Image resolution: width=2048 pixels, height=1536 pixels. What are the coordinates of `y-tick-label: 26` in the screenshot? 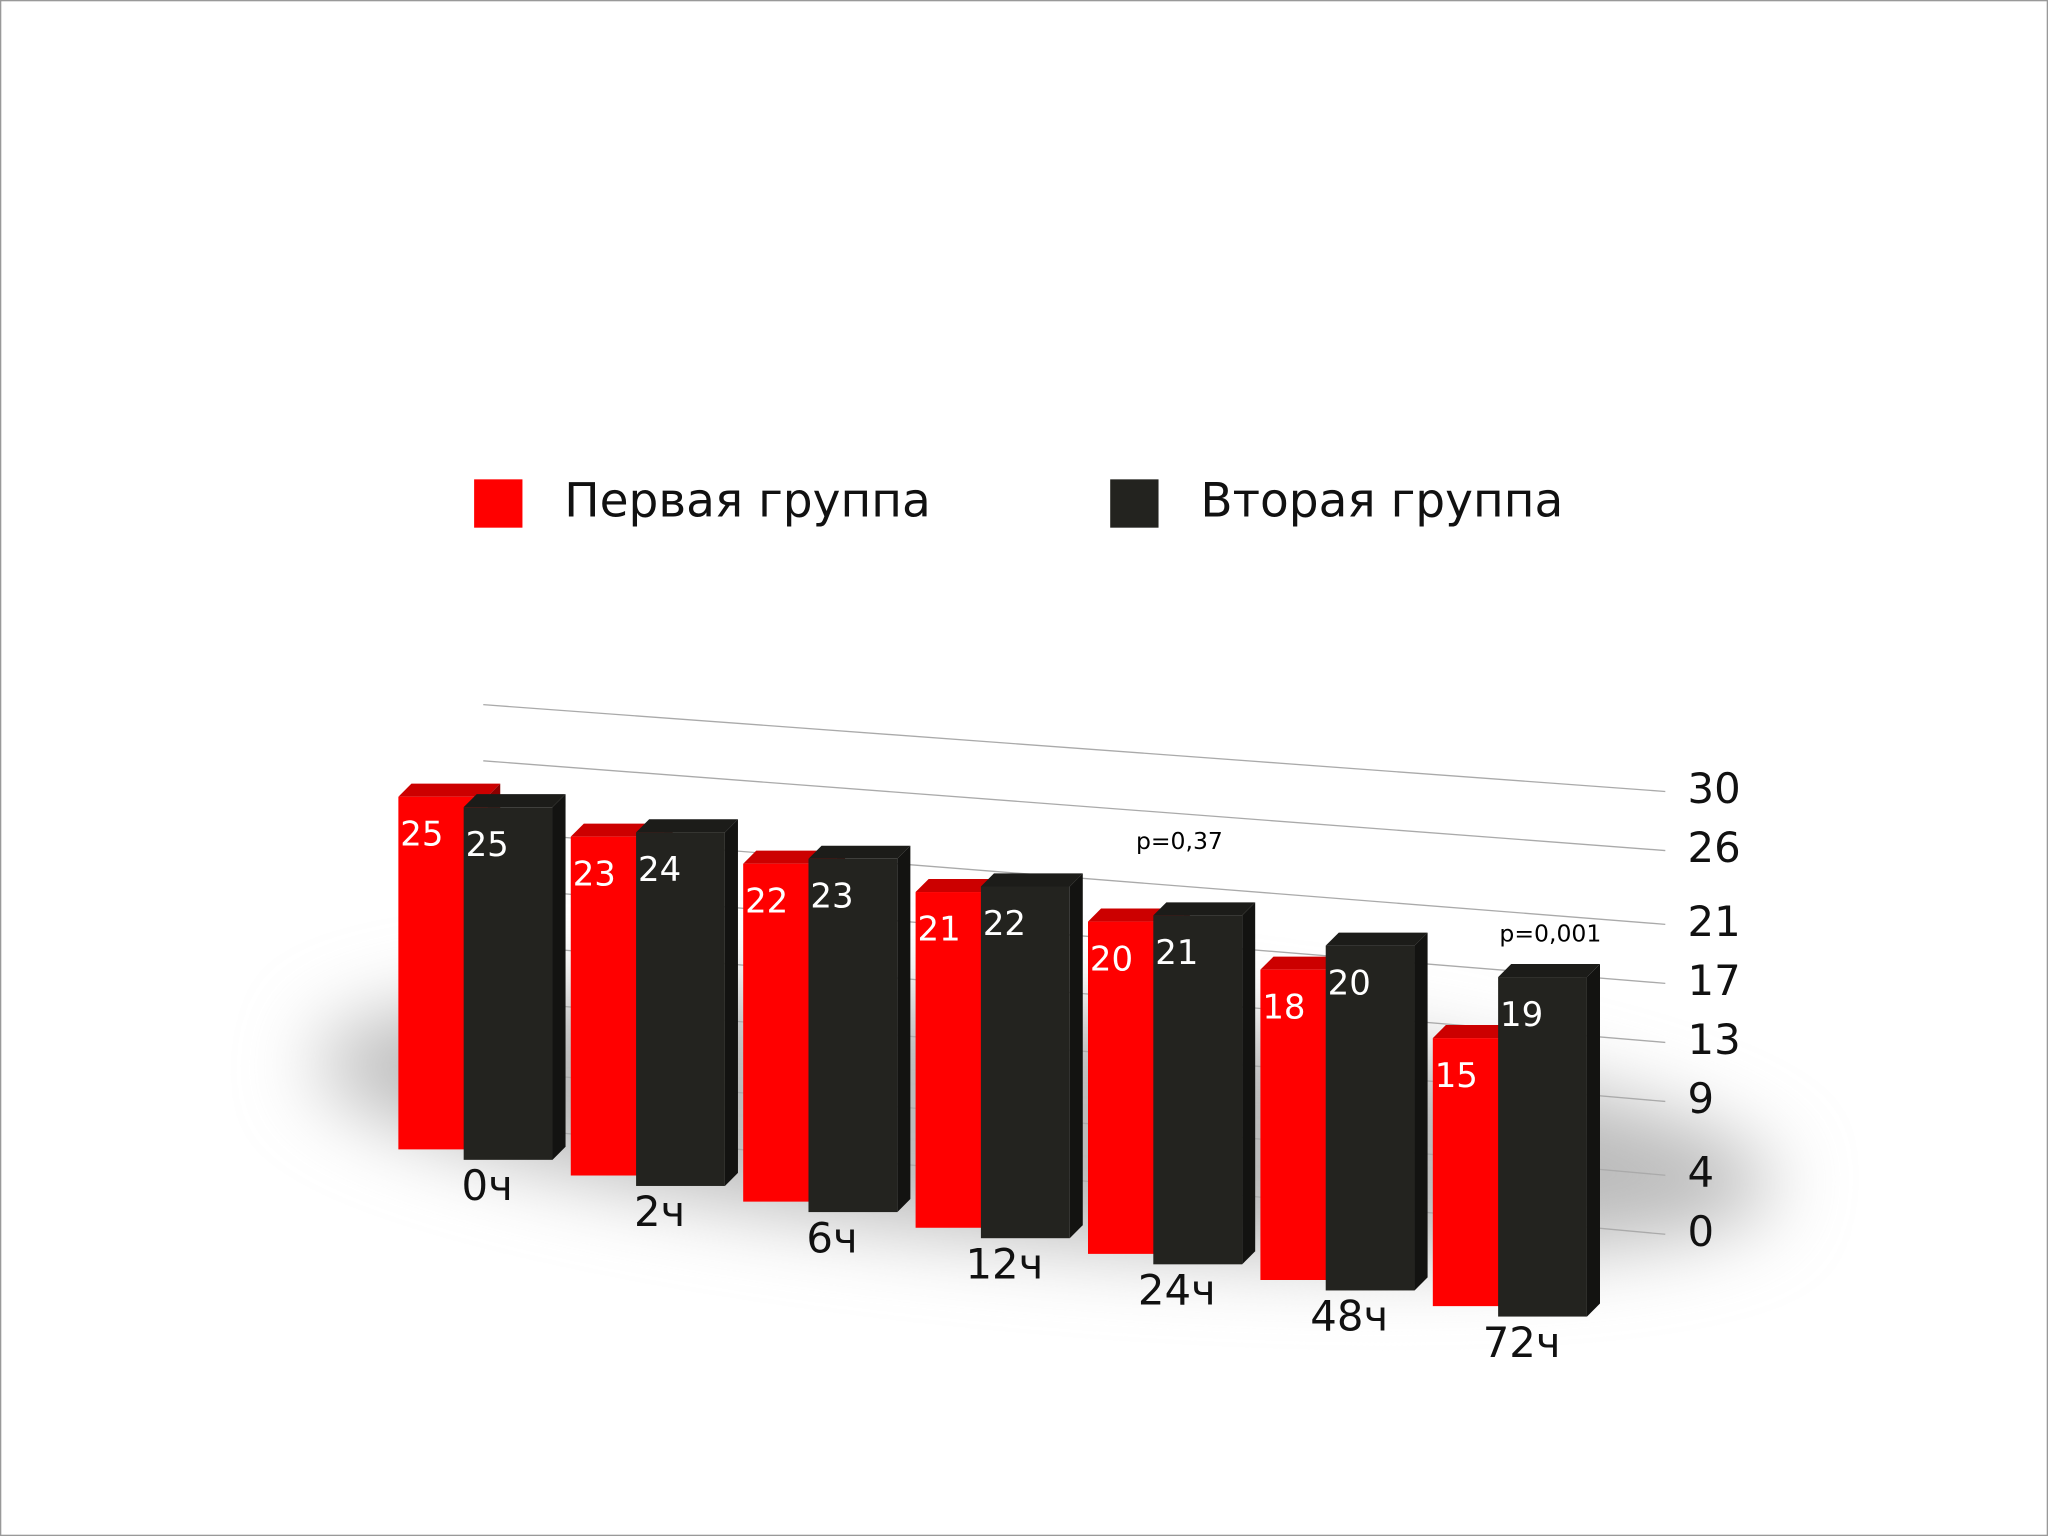 It's located at (1714, 847).